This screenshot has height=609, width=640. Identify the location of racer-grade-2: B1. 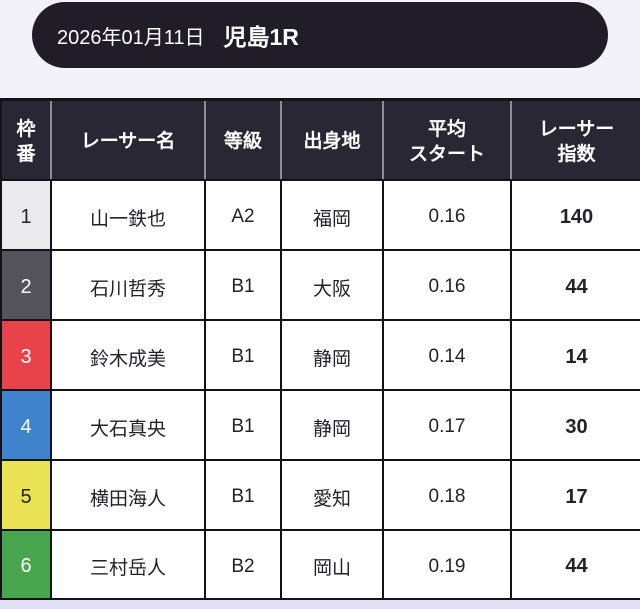
(243, 284).